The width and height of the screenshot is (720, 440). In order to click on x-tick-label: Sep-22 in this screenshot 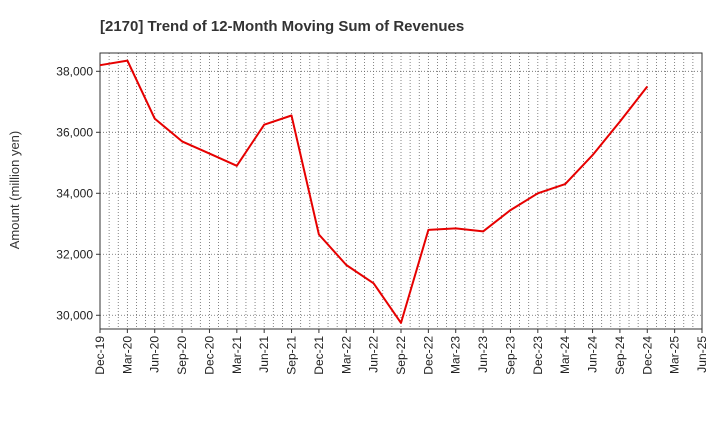, I will do `click(401, 355)`.